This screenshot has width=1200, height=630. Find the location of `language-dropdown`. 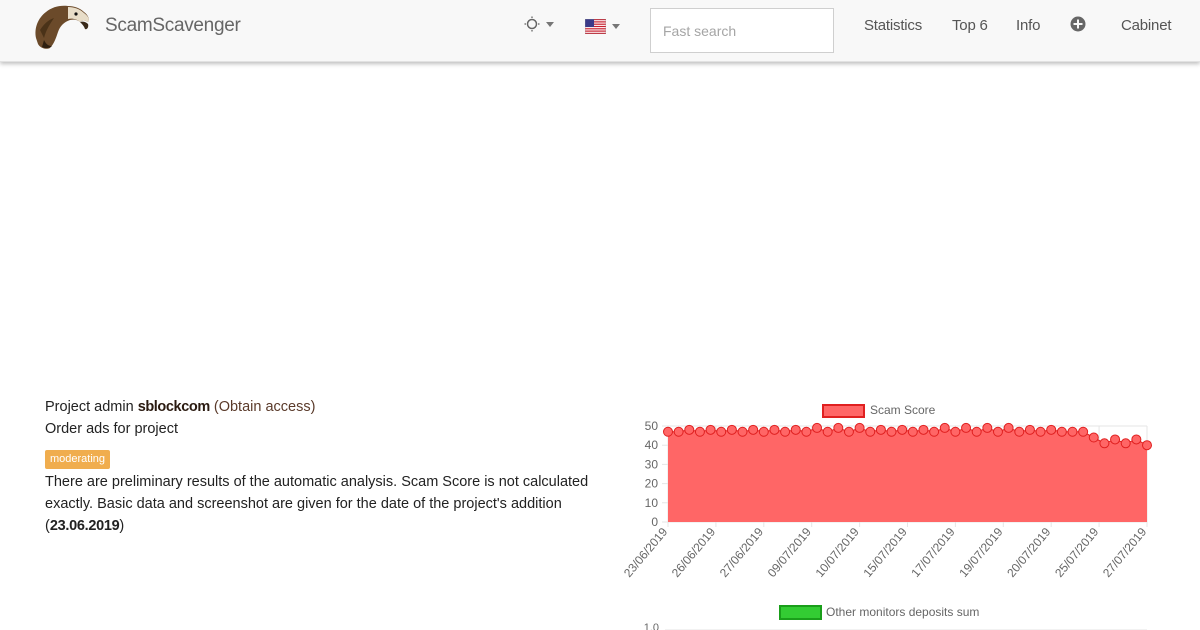

language-dropdown is located at coordinates (602, 26).